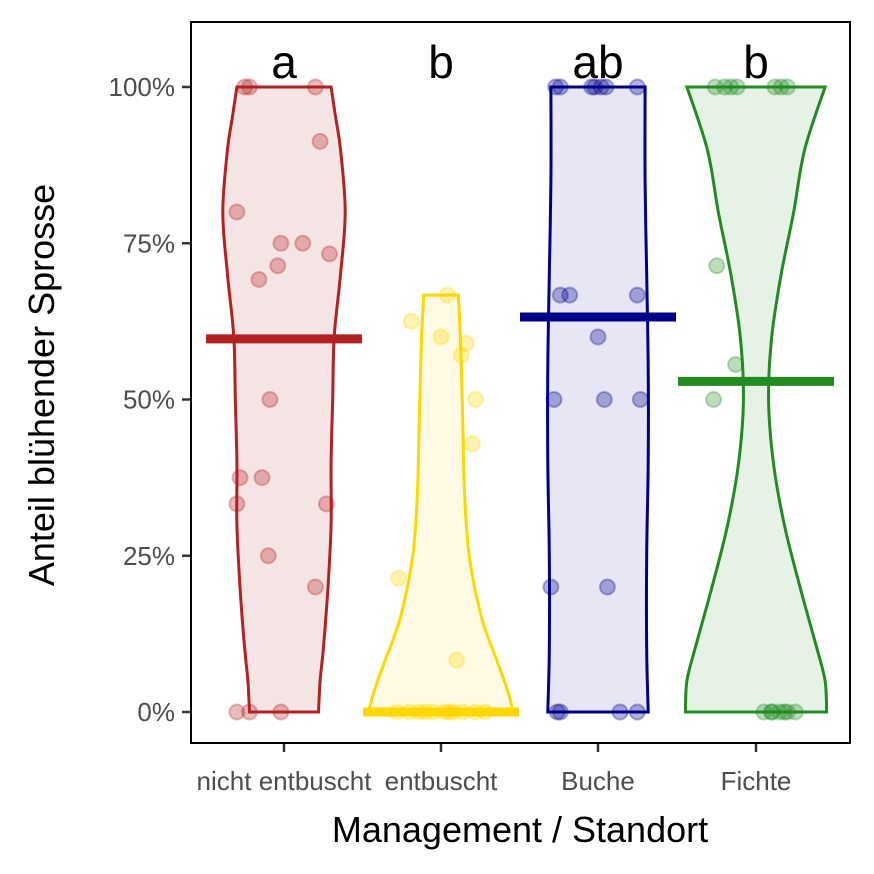  What do you see at coordinates (520, 829) in the screenshot?
I see `x-axis-title: Management / Standort` at bounding box center [520, 829].